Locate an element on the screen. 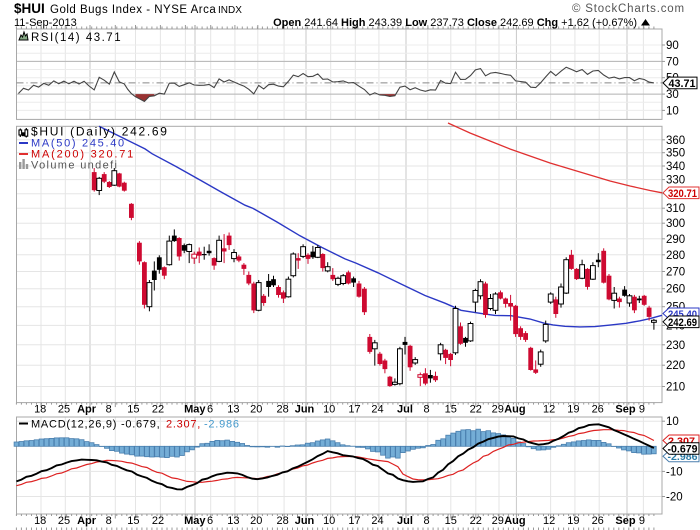 The height and width of the screenshot is (530, 700). svg-text: 290 is located at coordinates (675, 240).